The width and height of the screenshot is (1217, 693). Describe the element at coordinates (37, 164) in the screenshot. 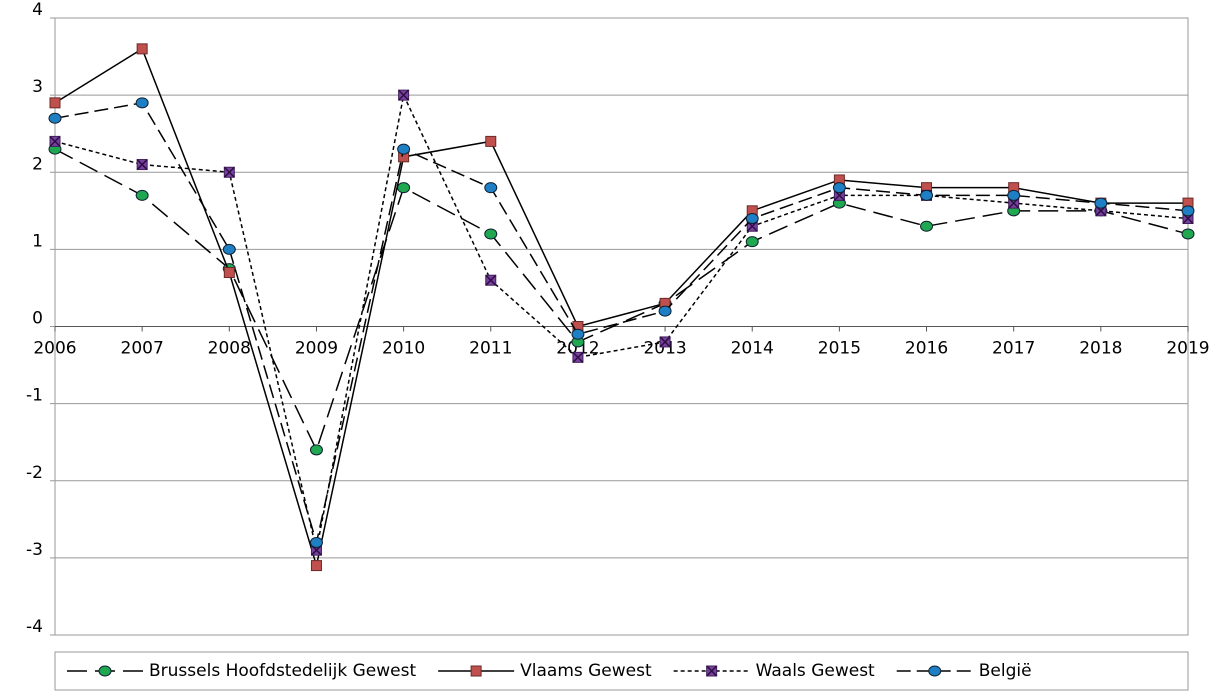

I see `y-tick-label: 2` at that location.